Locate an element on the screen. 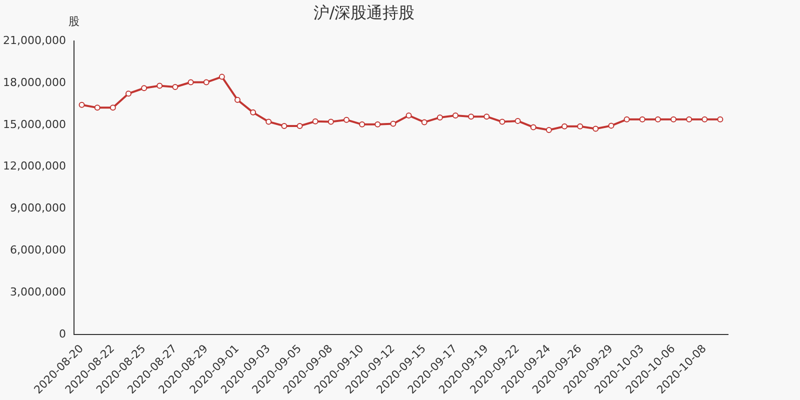 Image resolution: width=800 pixels, height=400 pixels. y-tick-label: 6,000,000 is located at coordinates (38, 250).